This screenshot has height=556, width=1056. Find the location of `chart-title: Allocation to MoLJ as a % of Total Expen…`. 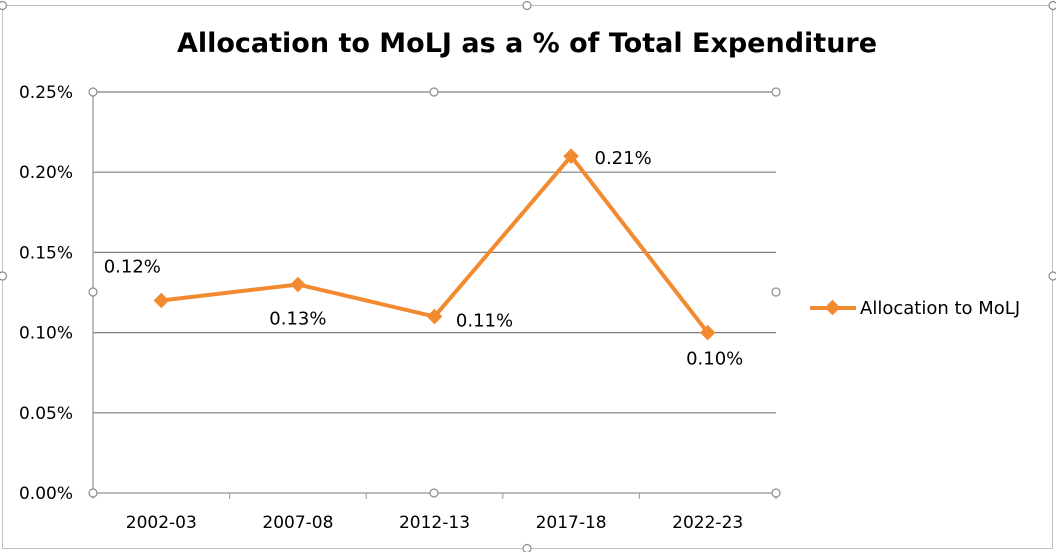

chart-title: Allocation to MoLJ as a % of Total Expen… is located at coordinates (527, 43).